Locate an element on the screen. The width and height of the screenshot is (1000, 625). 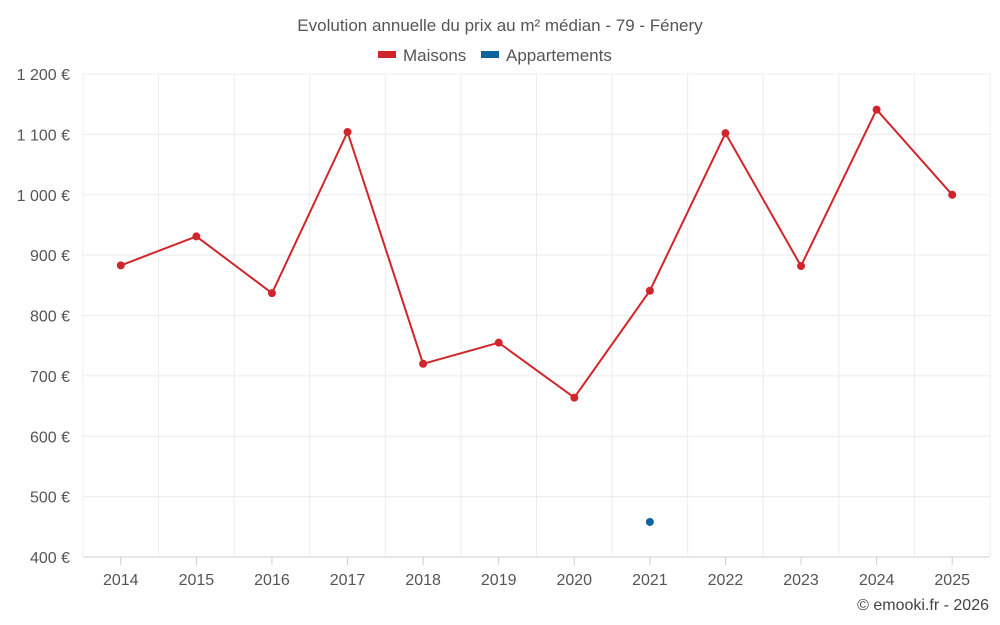
x-tick-label: 2016 is located at coordinates (272, 580).